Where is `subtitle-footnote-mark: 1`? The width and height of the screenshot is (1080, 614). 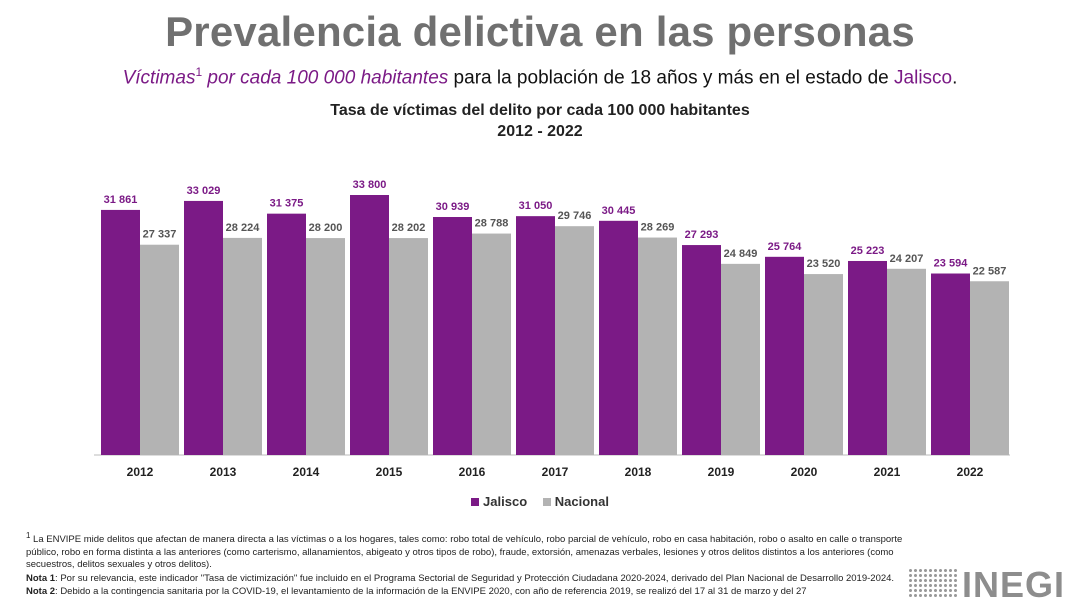 subtitle-footnote-mark: 1 is located at coordinates (199, 72).